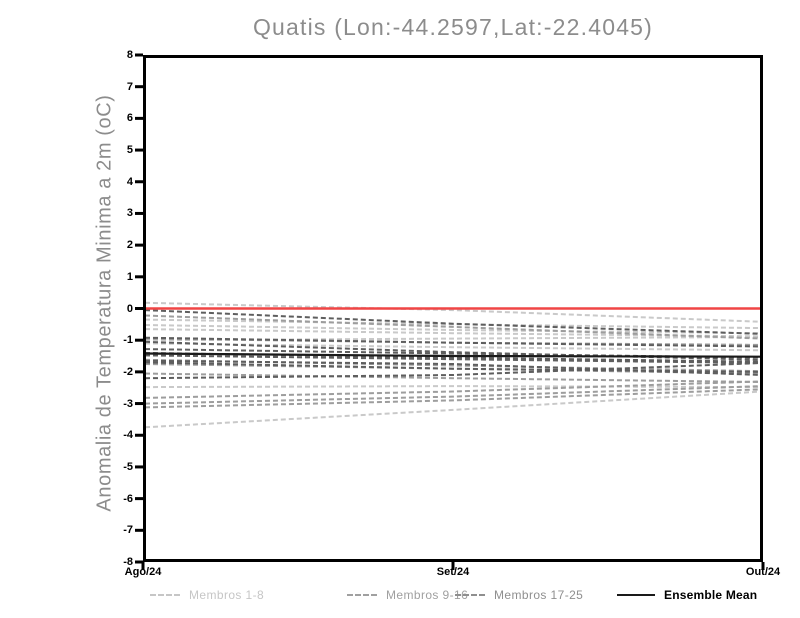  I want to click on y-tick-label: 4, so click(129, 181).